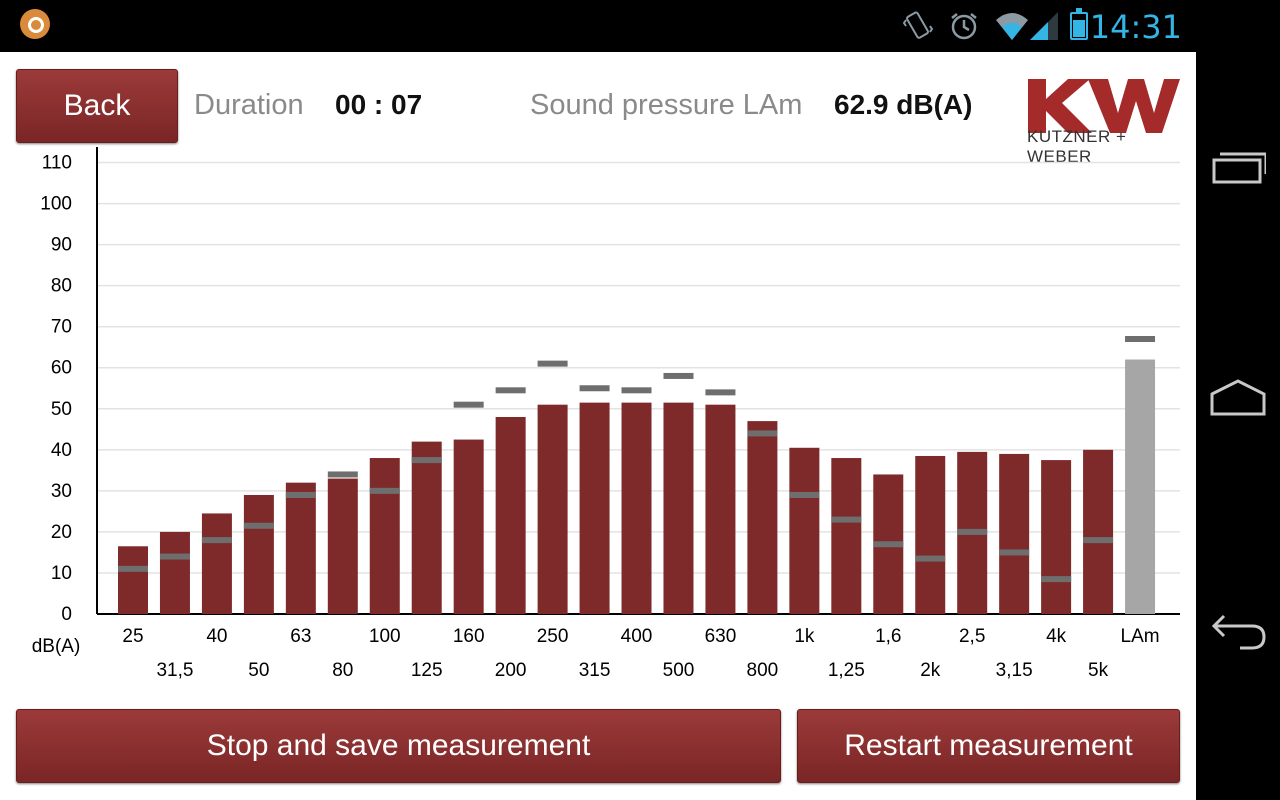 The height and width of the screenshot is (800, 1280). Describe the element at coordinates (174, 572) in the screenshot. I see `bar-31,5` at that location.